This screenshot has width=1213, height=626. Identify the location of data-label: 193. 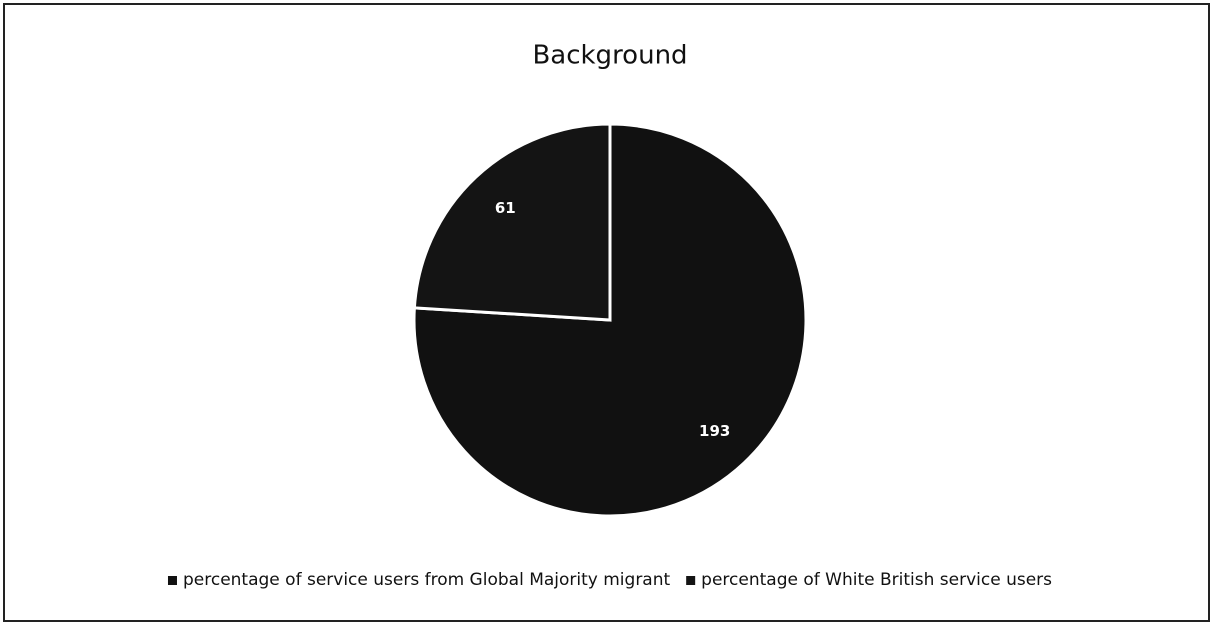
(714, 431).